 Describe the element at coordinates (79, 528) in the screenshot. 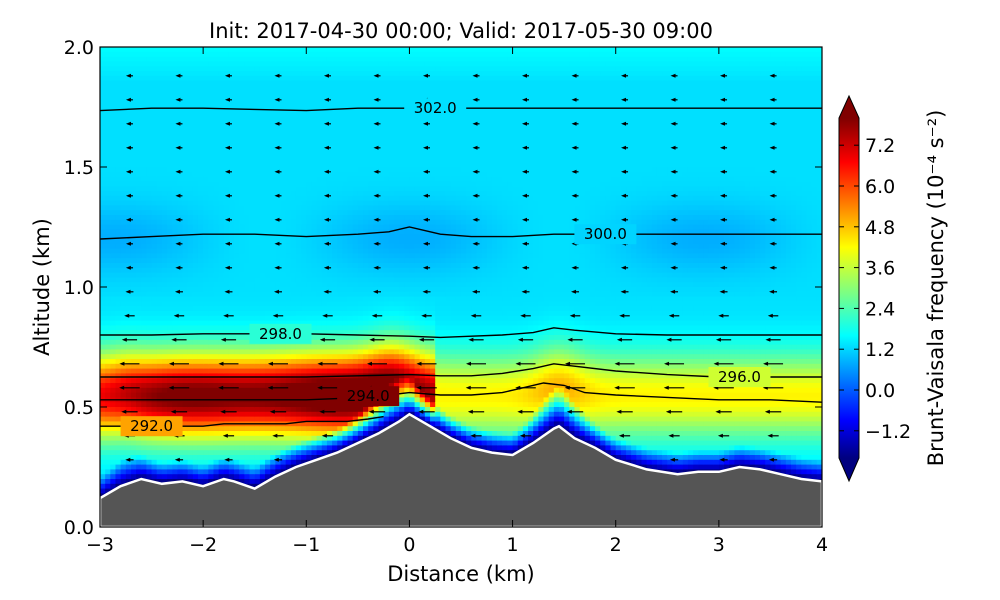

I see `y-tick-label: 0.0` at that location.